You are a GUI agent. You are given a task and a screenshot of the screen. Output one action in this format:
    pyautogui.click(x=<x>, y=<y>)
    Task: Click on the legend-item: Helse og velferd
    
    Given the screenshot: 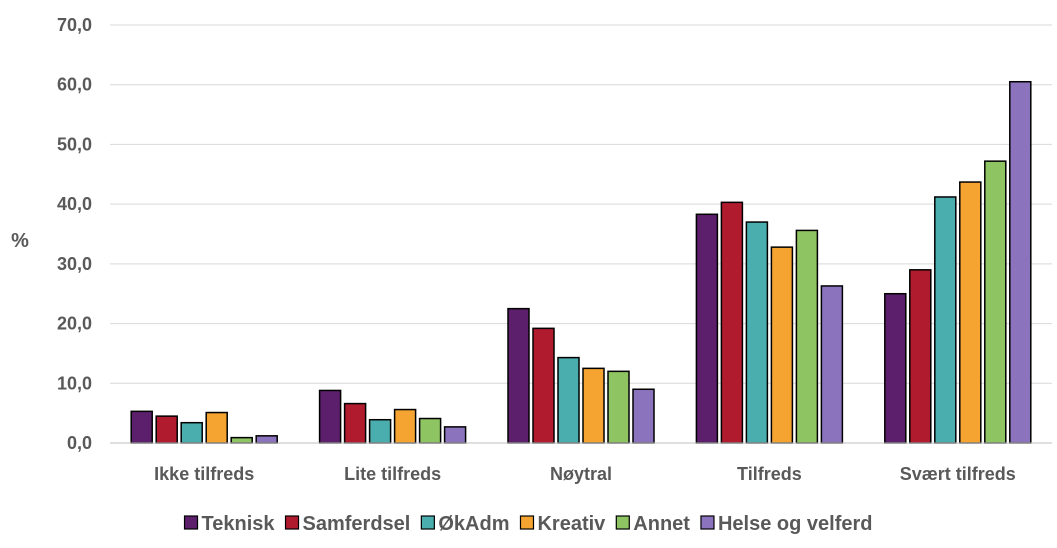 What is the action you would take?
    pyautogui.click(x=786, y=524)
    